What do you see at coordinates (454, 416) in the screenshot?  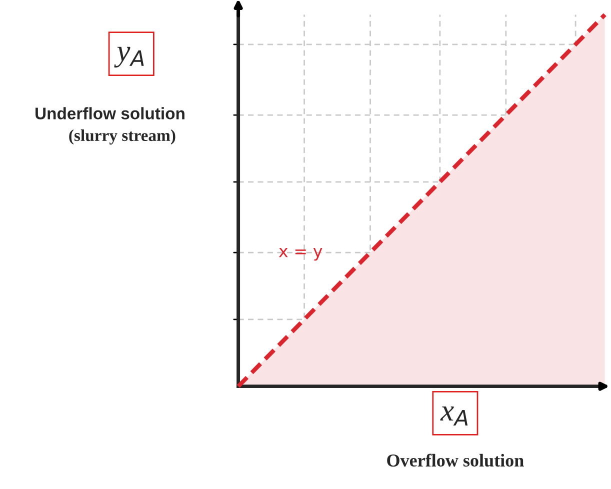 I see `x-axis-title: x$_{A}$` at bounding box center [454, 416].